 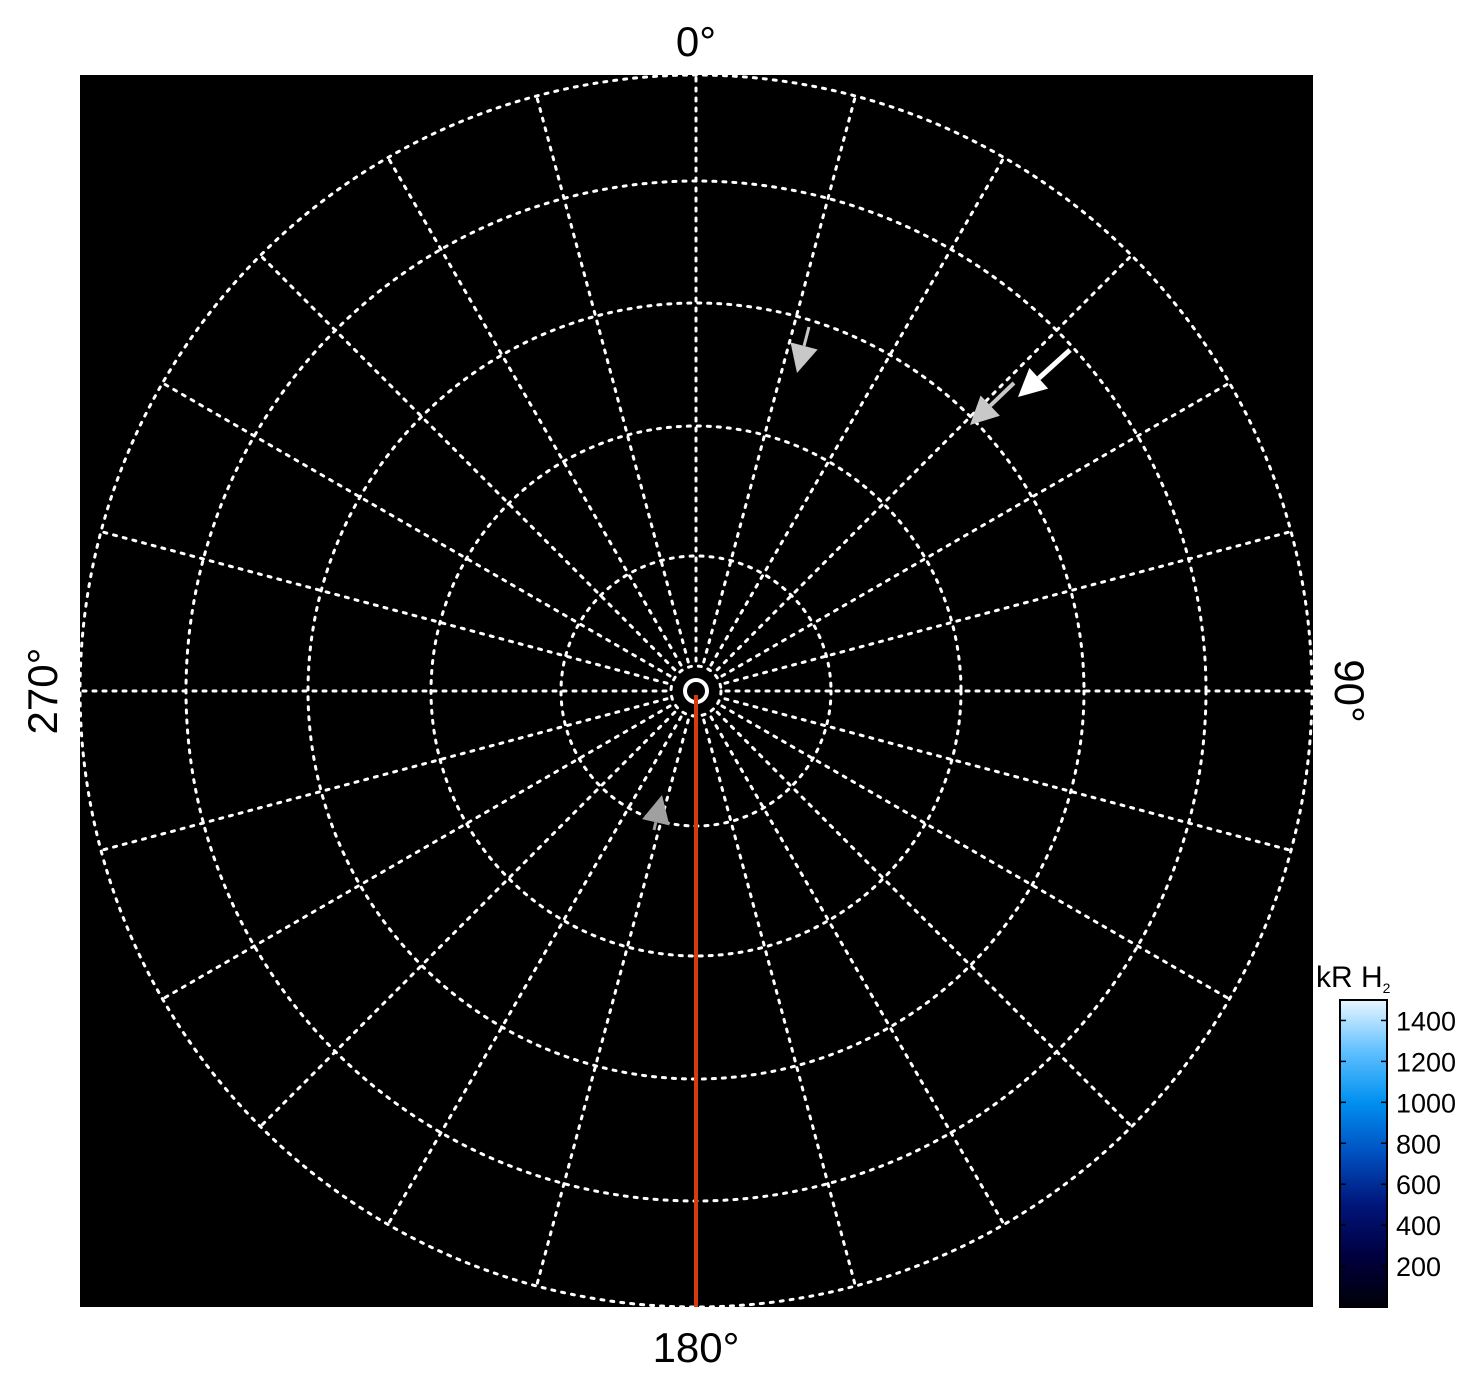 What do you see at coordinates (1418, 1144) in the screenshot?
I see `colorbar-tick-label: 800` at bounding box center [1418, 1144].